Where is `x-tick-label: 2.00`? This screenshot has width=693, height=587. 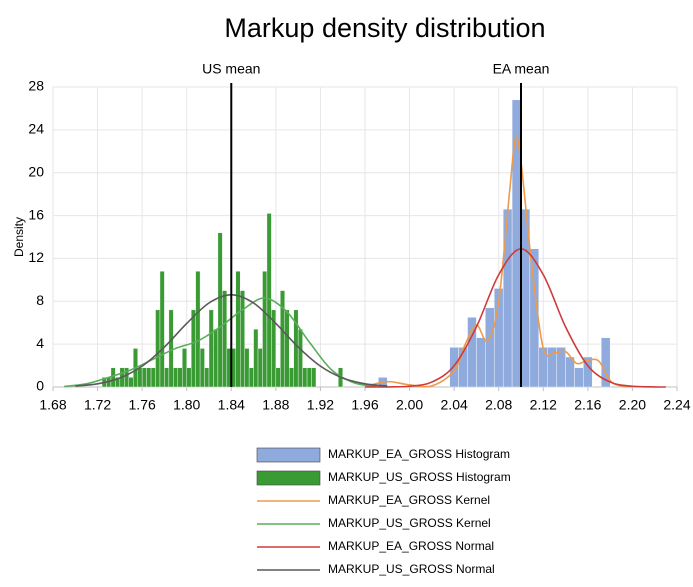 x-tick-label: 2.00 is located at coordinates (409, 405).